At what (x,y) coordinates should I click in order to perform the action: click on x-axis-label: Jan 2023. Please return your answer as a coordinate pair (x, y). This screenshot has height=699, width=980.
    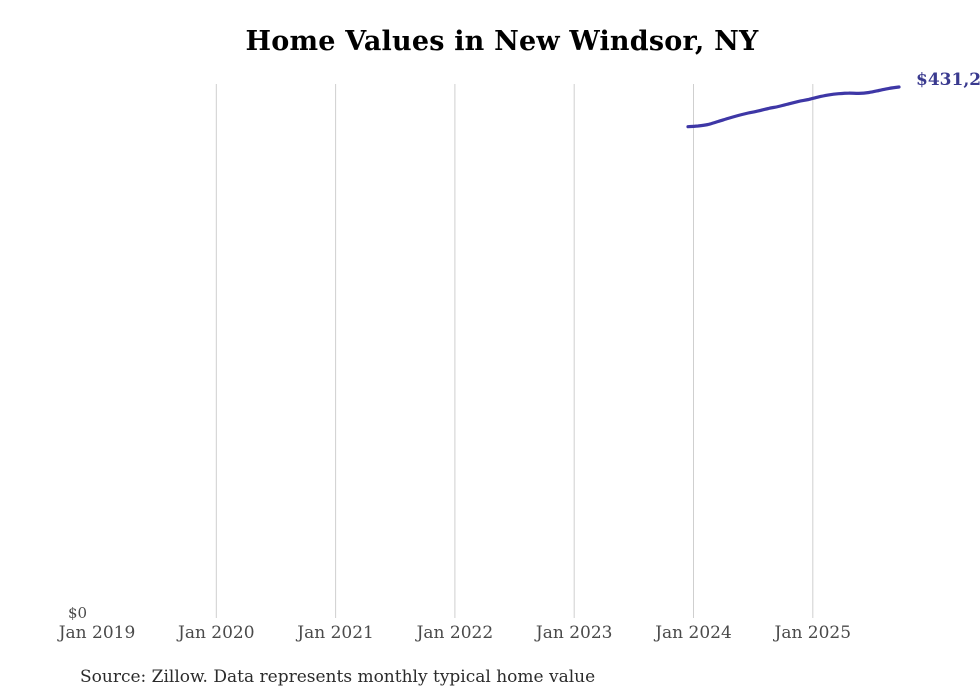
    Looking at the image, I should click on (574, 633).